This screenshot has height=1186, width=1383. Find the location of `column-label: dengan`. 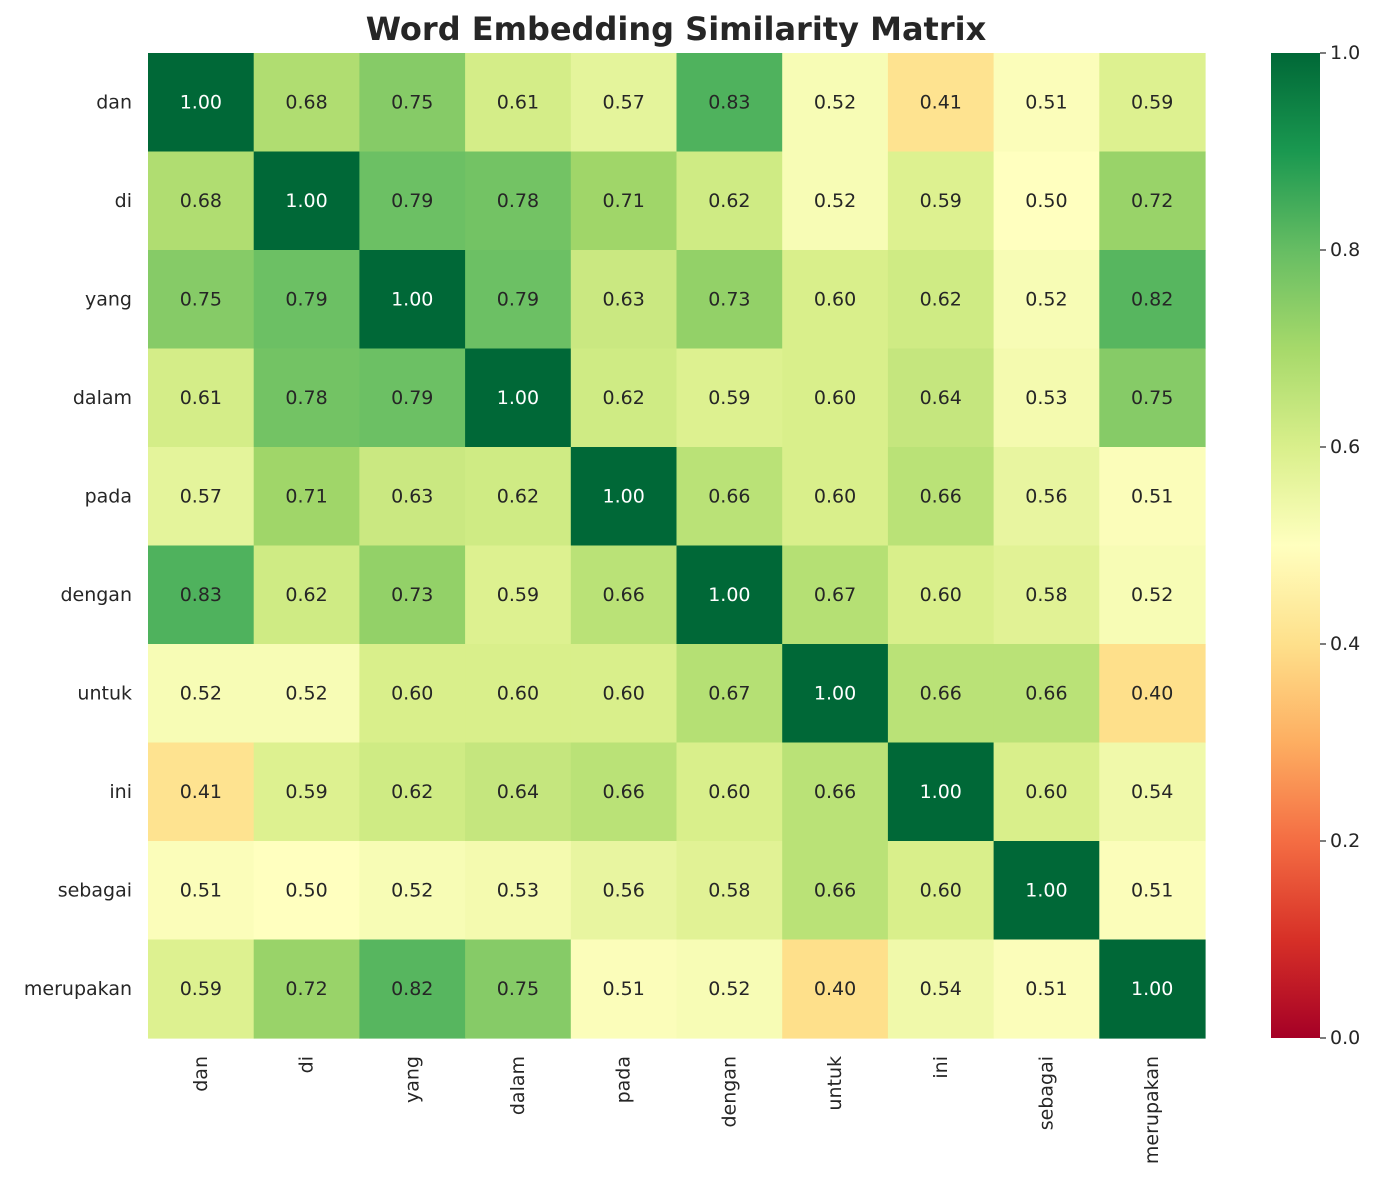

column-label: dengan is located at coordinates (729, 1092).